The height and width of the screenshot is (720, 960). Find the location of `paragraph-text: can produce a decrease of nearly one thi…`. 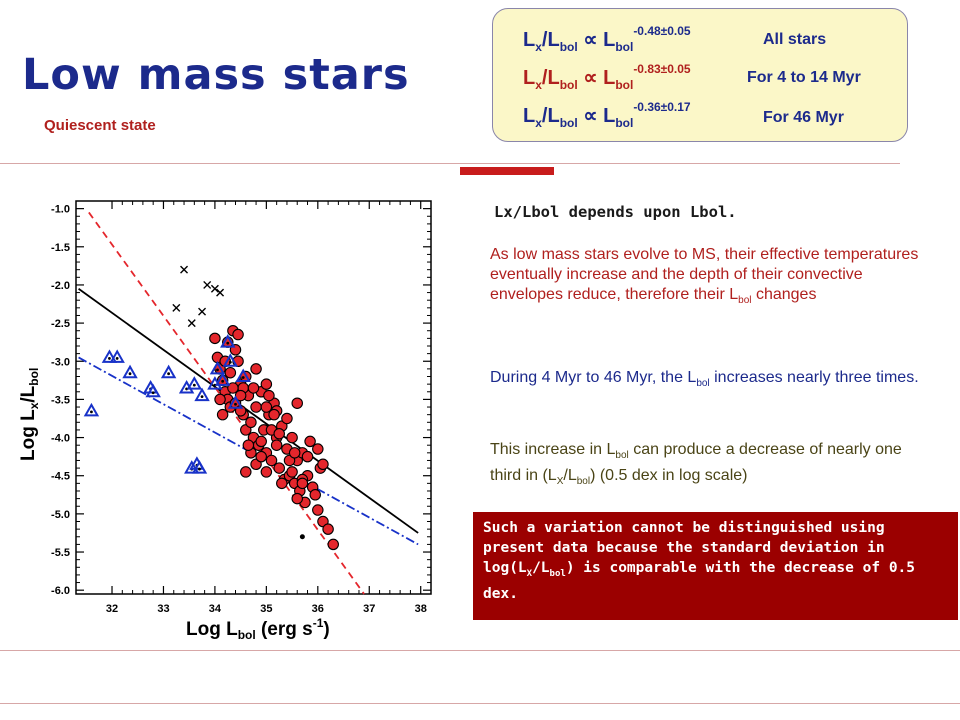

paragraph-text: can produce a decrease of nearly one thi… is located at coordinates (696, 463).